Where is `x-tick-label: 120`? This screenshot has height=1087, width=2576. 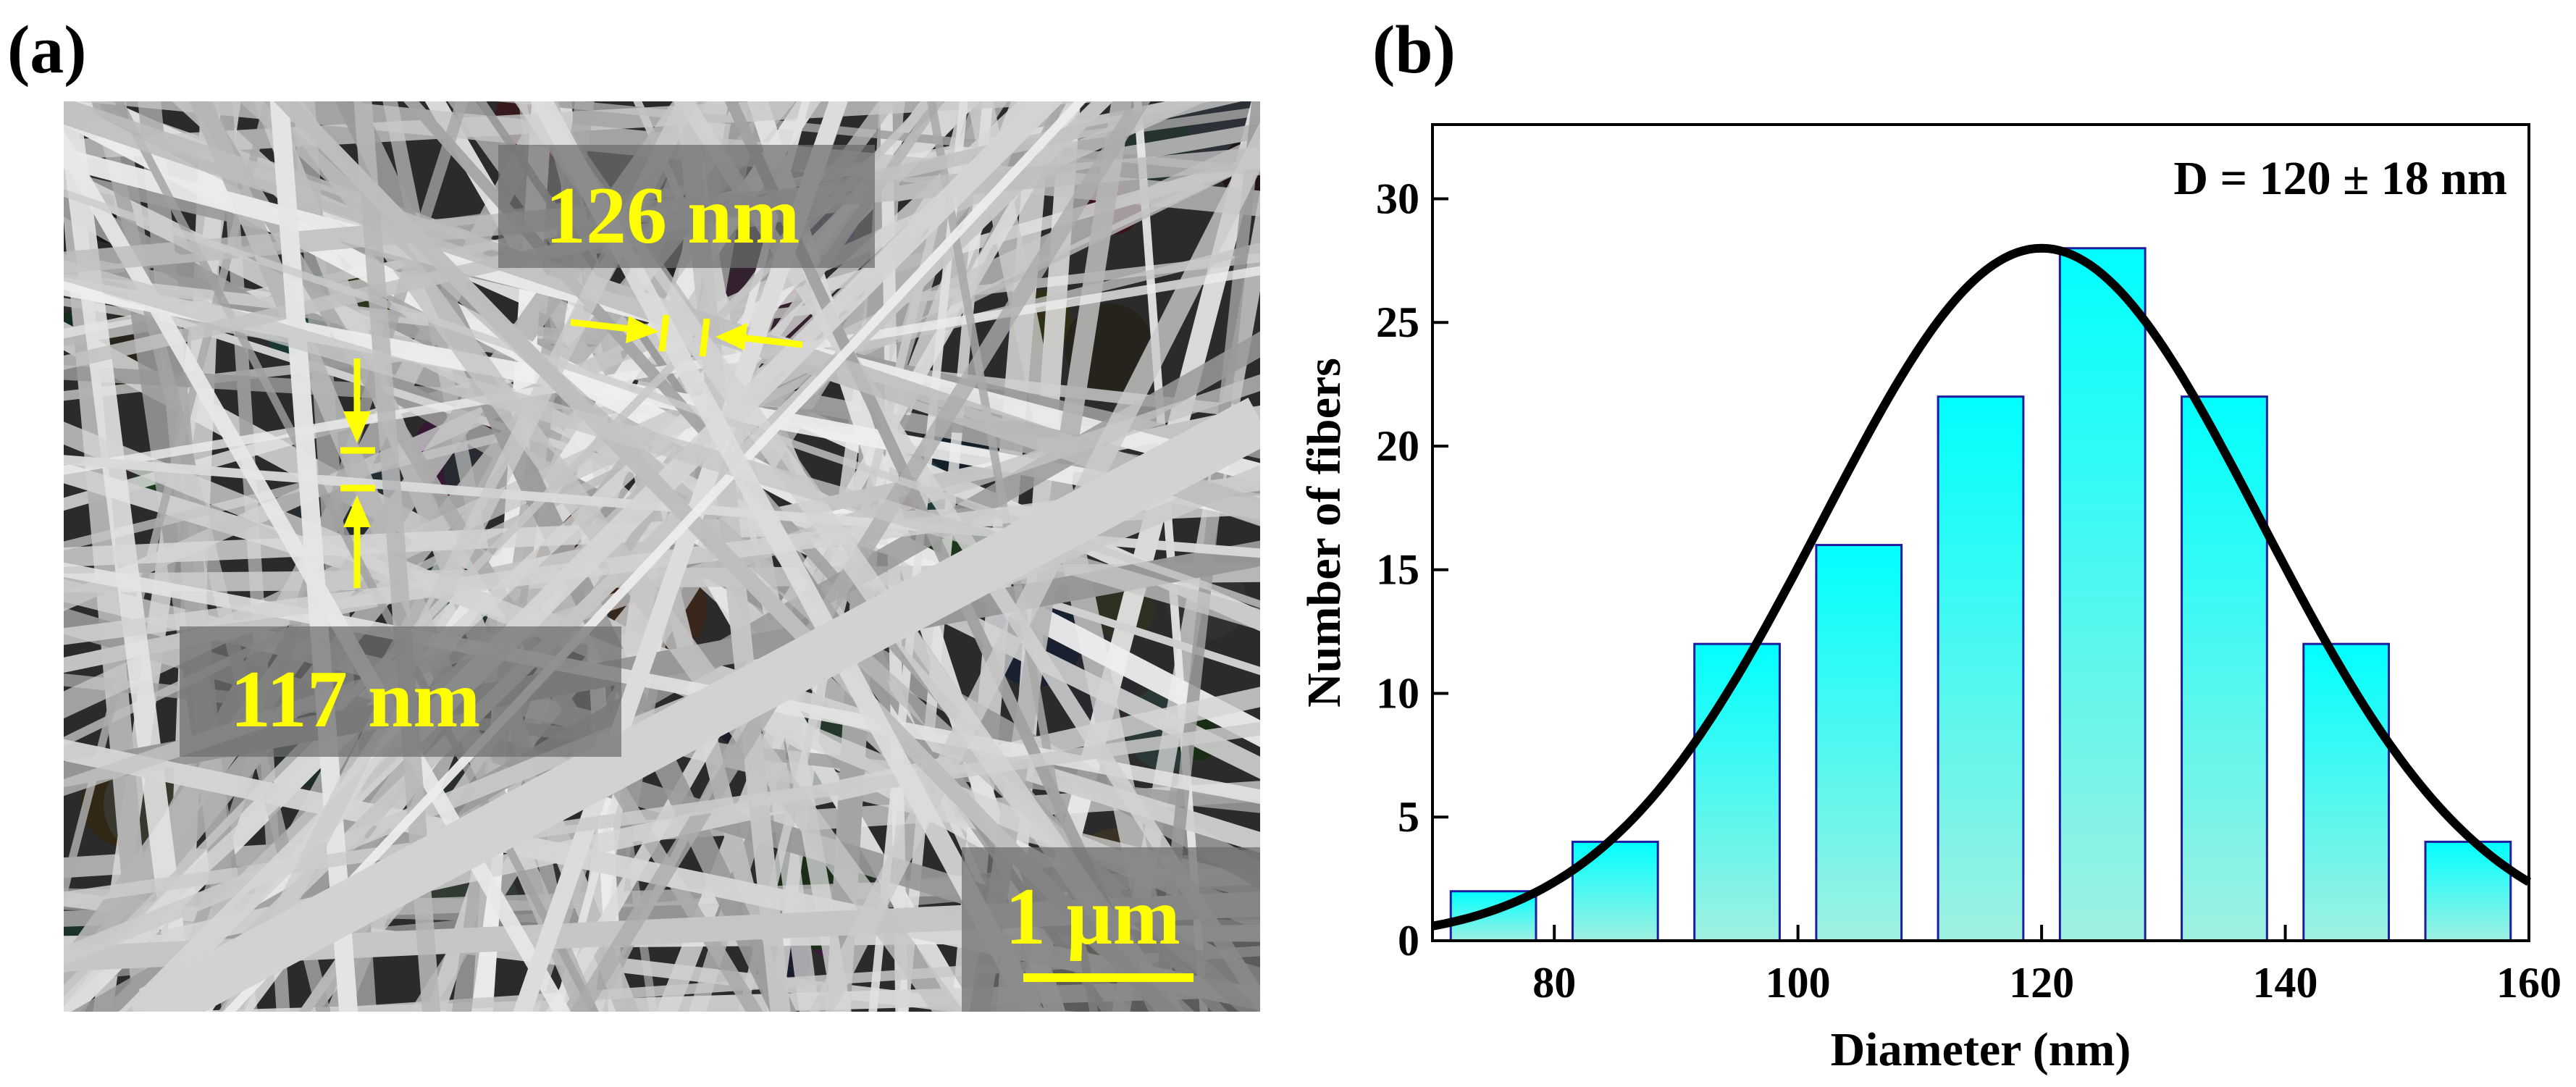
x-tick-label: 120 is located at coordinates (2041, 983).